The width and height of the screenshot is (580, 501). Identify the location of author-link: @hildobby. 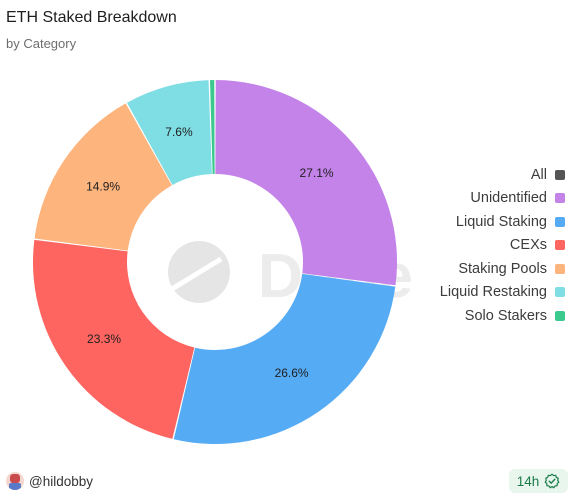
(49, 481).